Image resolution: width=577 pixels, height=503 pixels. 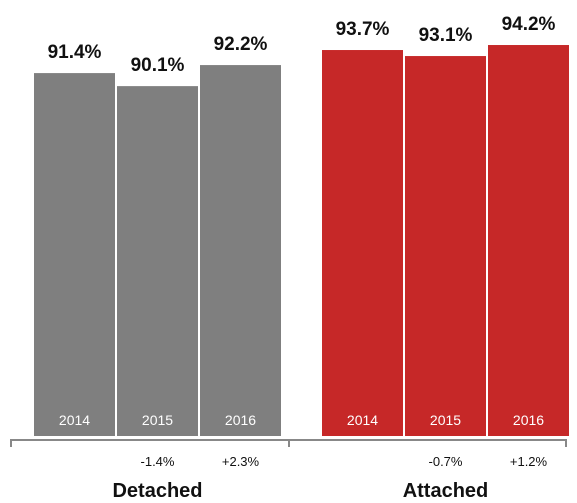 What do you see at coordinates (75, 52) in the screenshot?
I see `value-label-detached-2014: 91.4%` at bounding box center [75, 52].